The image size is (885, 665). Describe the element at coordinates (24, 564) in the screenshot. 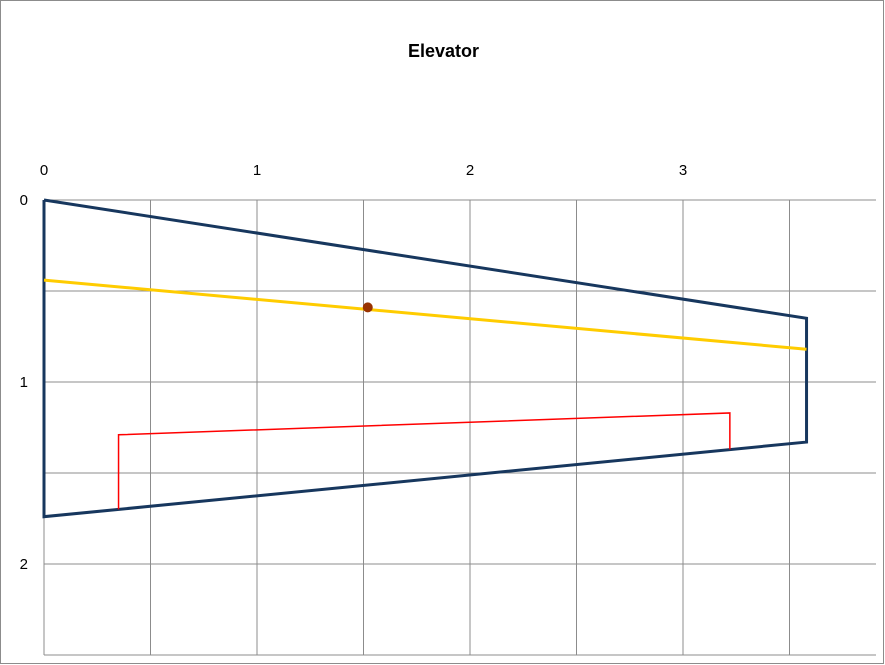

I see `y-tick-label: 2` at that location.